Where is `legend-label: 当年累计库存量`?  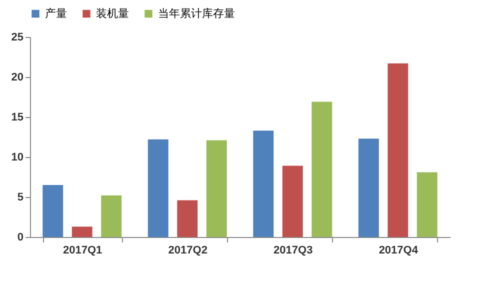 legend-label: 当年累计库存量 is located at coordinates (196, 13).